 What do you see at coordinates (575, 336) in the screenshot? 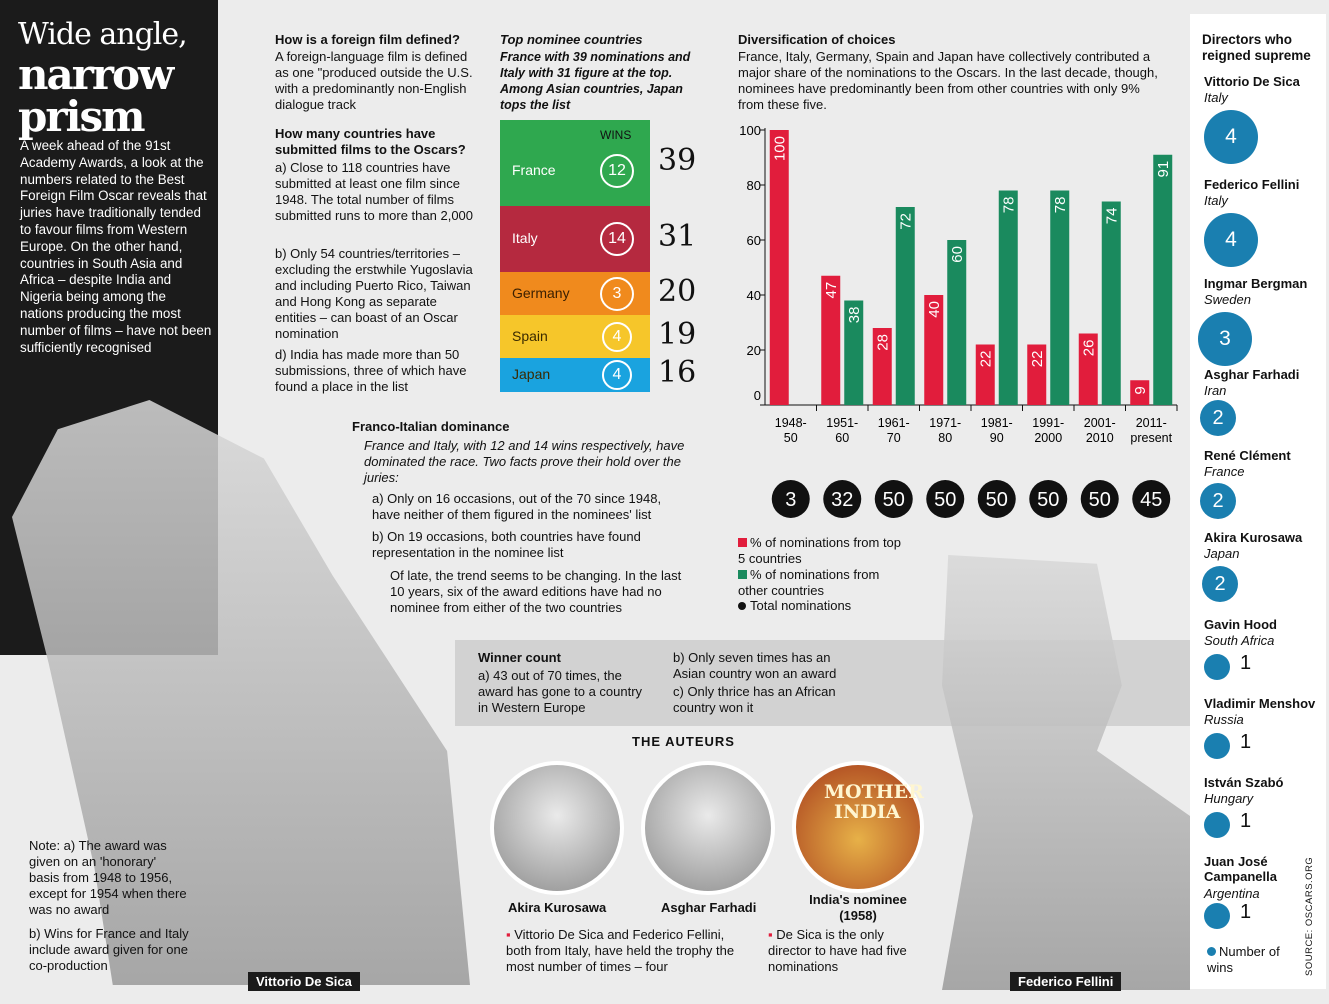
I see `nominee-row: Spain 4` at bounding box center [575, 336].